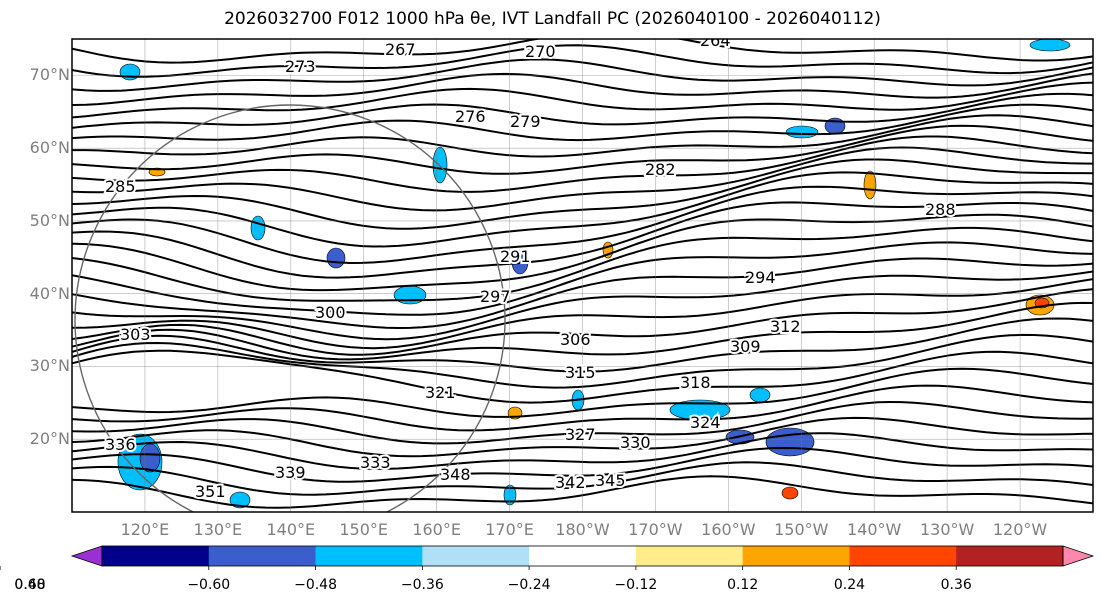 Image resolution: width=1105 pixels, height=606 pixels. Describe the element at coordinates (330, 312) in the screenshot. I see `contour-label: 300` at that location.